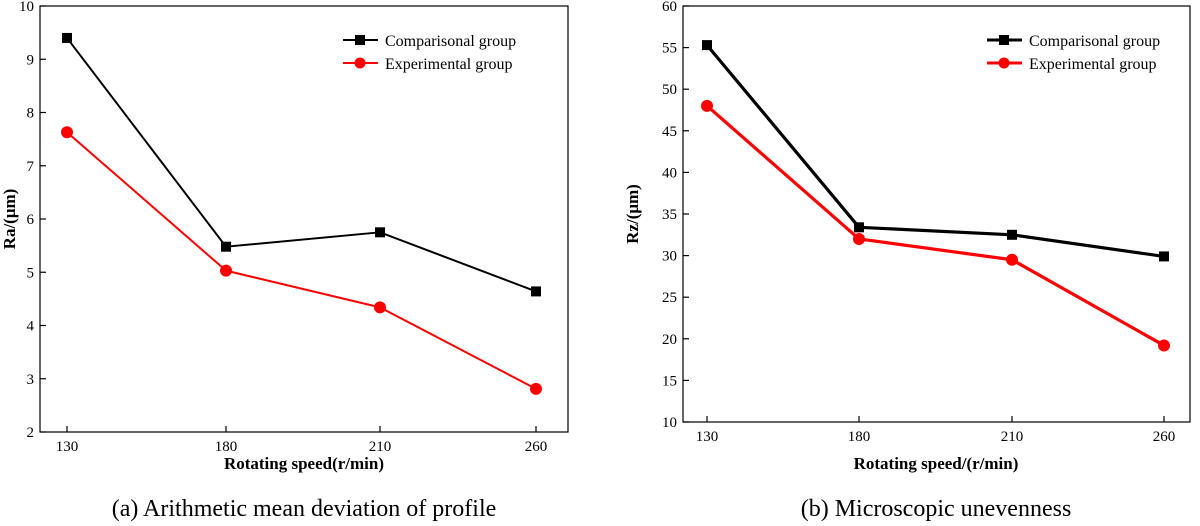 The height and width of the screenshot is (526, 1200). What do you see at coordinates (31, 380) in the screenshot?
I see `y-tick-label: 3` at bounding box center [31, 380].